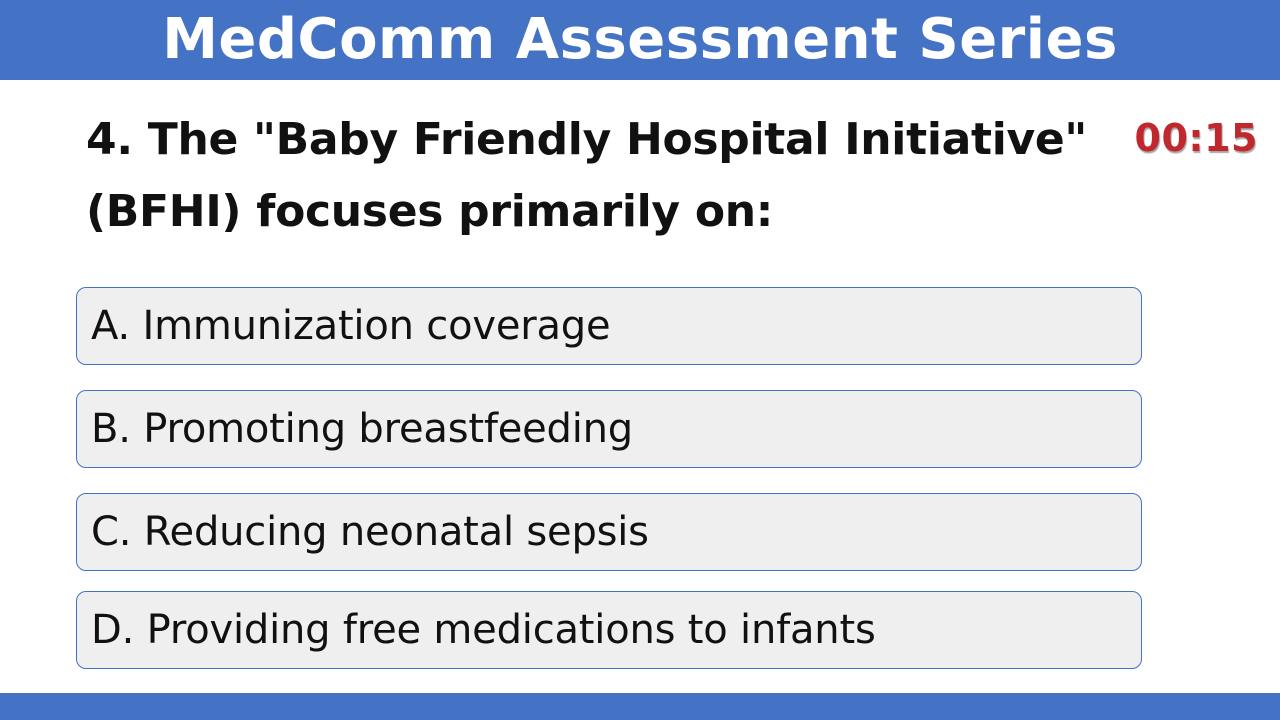  Describe the element at coordinates (1196, 138) in the screenshot. I see `countdown-timer: 00:15` at that location.